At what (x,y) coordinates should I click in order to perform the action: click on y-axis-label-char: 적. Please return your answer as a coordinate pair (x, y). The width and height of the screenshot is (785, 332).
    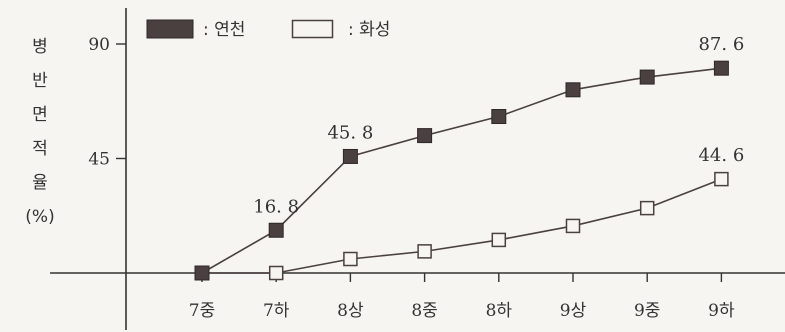
    Looking at the image, I should click on (40, 149).